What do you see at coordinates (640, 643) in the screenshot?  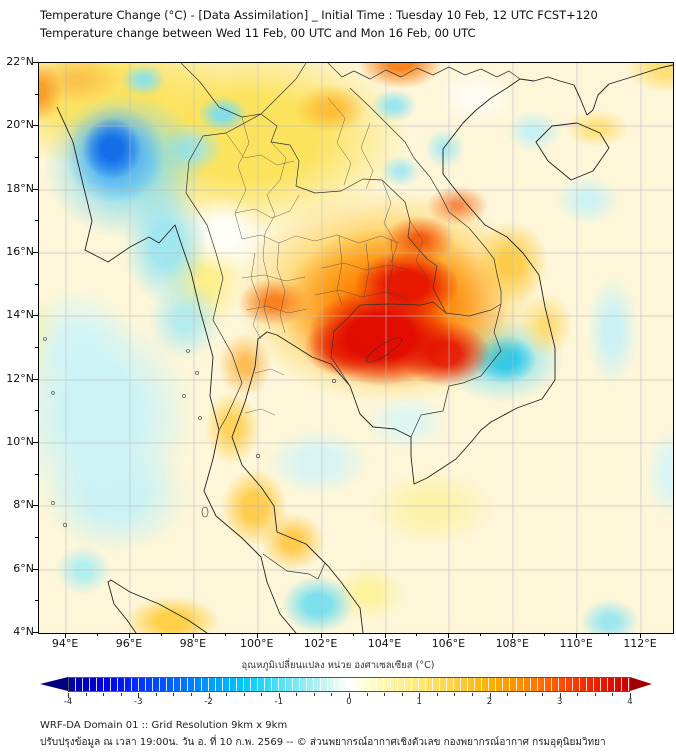 I see `x-axis-tick-label: 112°E` at bounding box center [640, 643].